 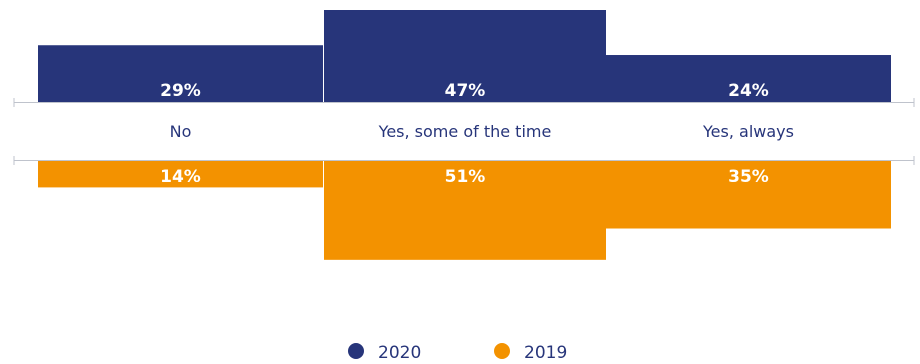 What do you see at coordinates (180, 91) in the screenshot?
I see `value-label-2020-no: 29%` at bounding box center [180, 91].